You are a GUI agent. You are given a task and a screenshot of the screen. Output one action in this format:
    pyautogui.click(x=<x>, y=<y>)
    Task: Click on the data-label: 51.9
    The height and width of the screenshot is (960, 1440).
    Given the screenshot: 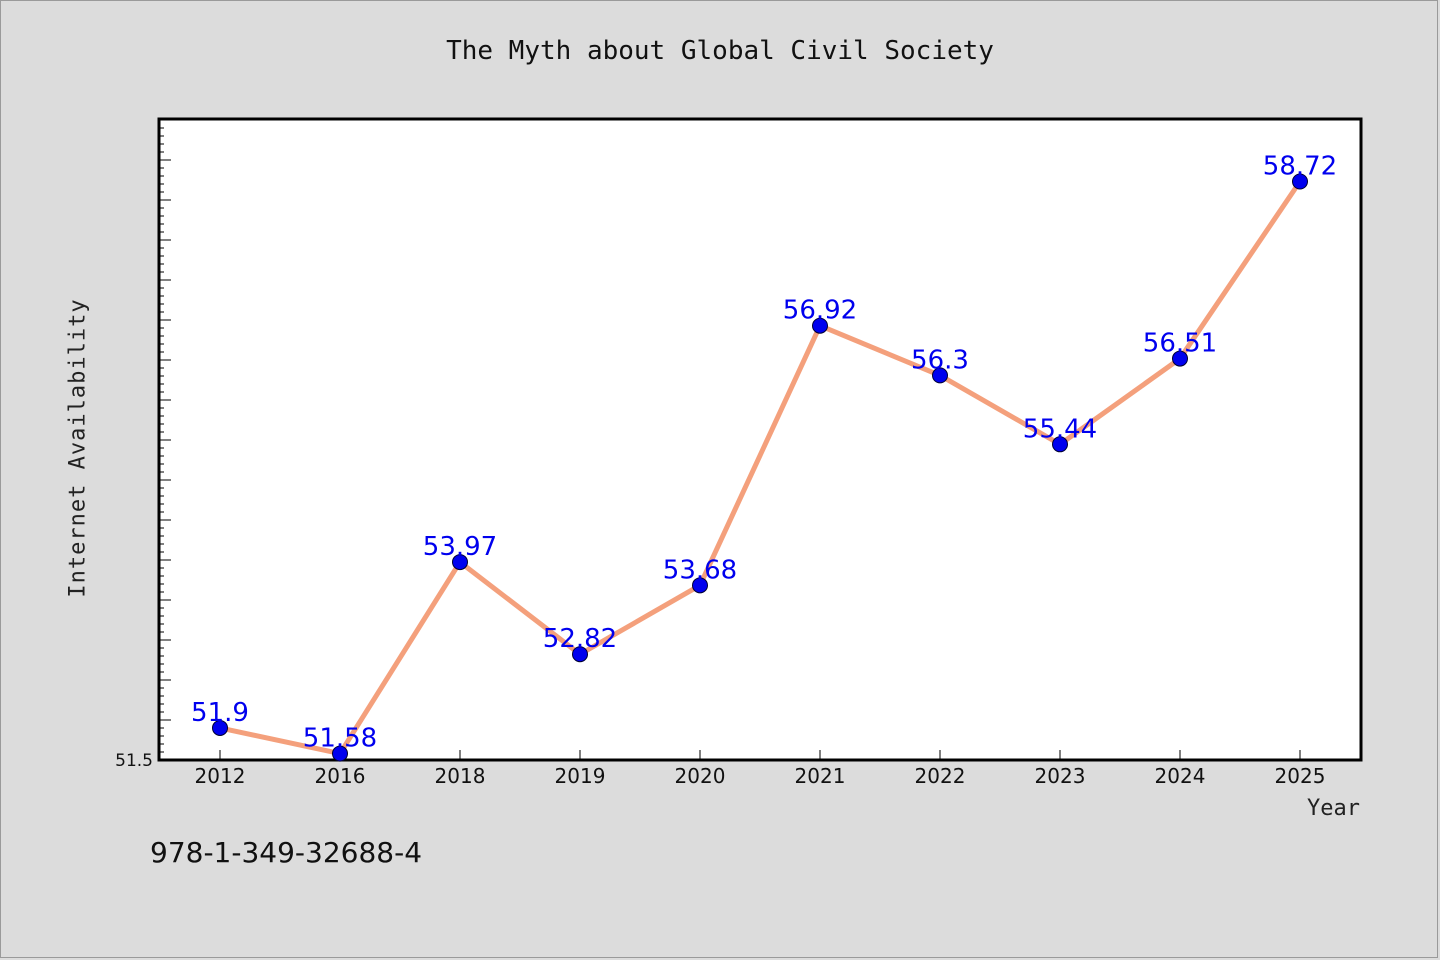 What is the action you would take?
    pyautogui.click(x=220, y=713)
    